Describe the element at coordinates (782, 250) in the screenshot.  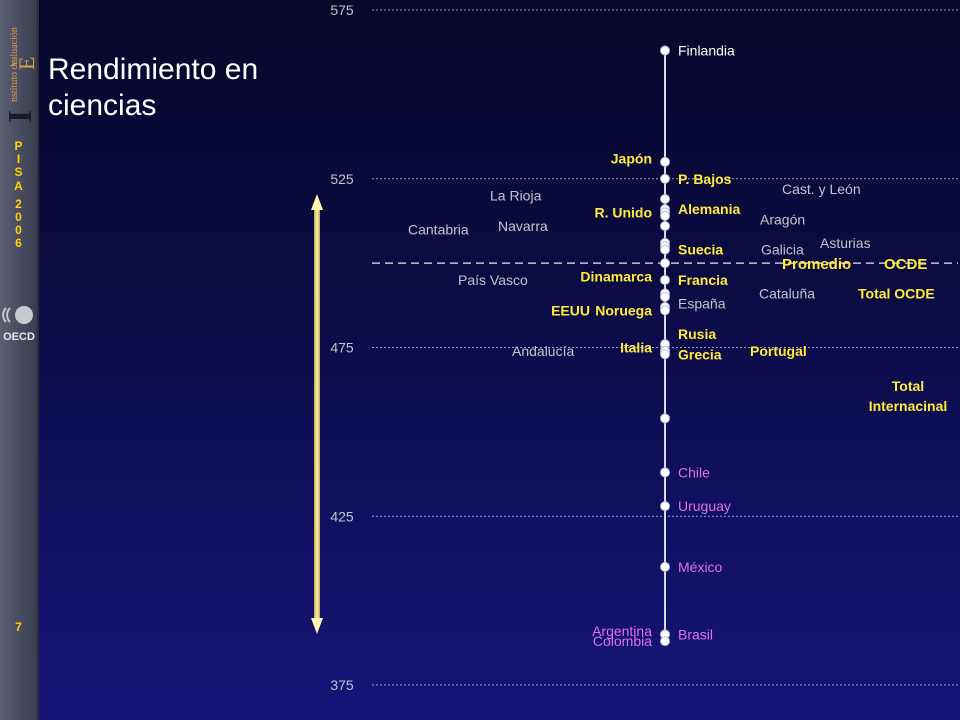
I see `region-label: Galicia` at that location.